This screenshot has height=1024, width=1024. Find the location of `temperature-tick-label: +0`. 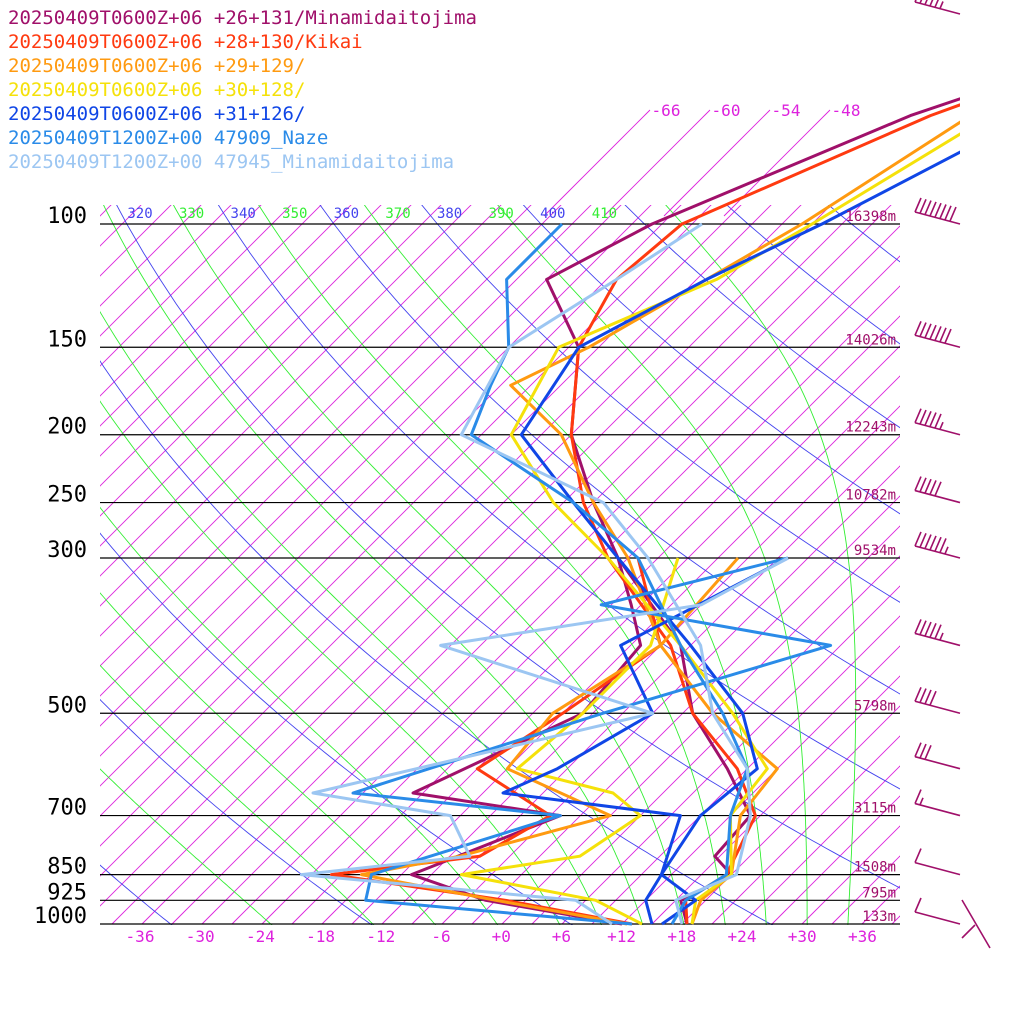

temperature-tick-label: +0 is located at coordinates (501, 936).